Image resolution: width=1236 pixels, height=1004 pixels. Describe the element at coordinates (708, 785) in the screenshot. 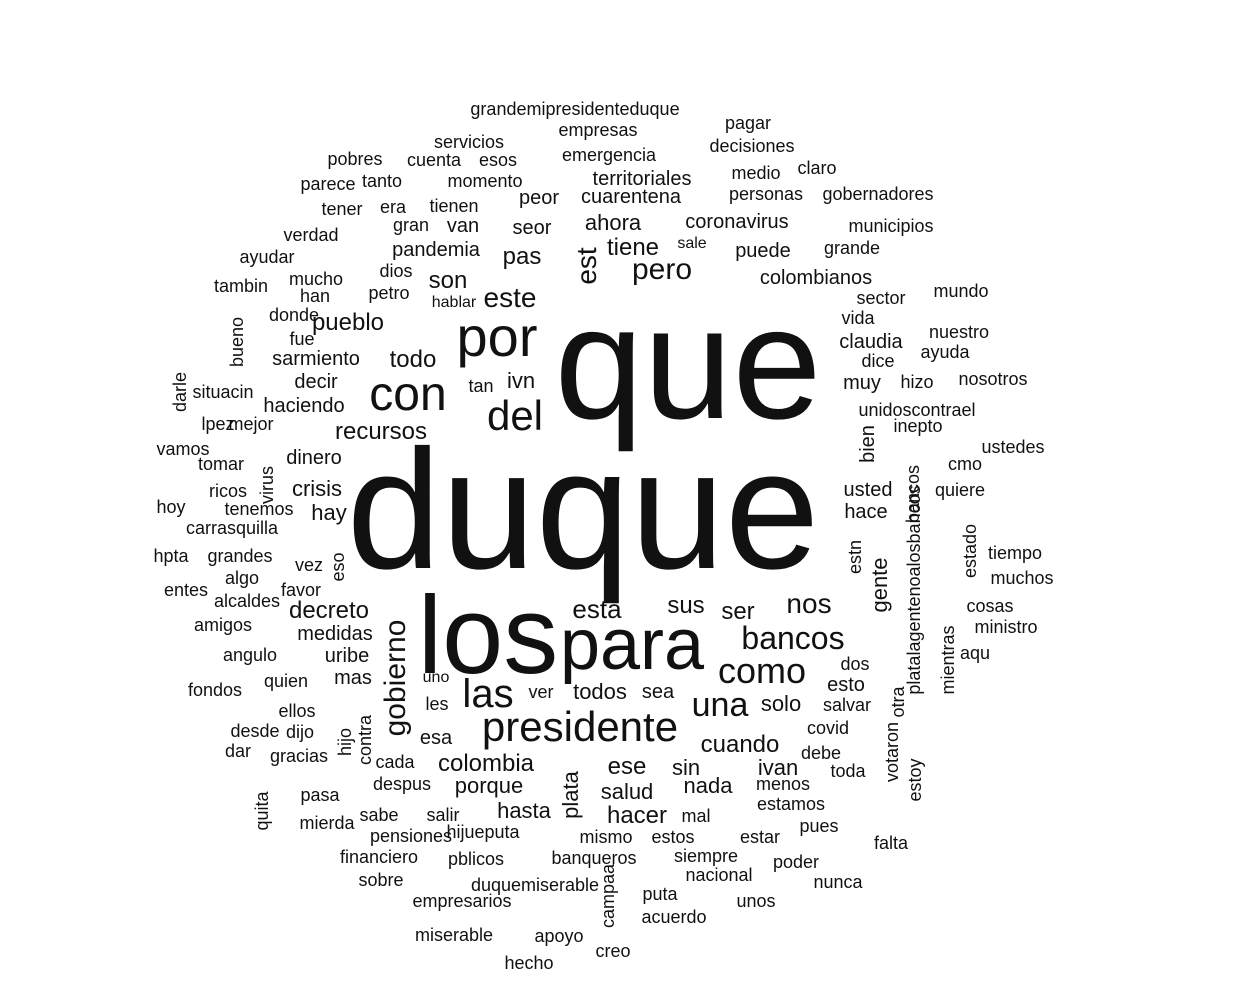

I see `word-nada: nada` at that location.